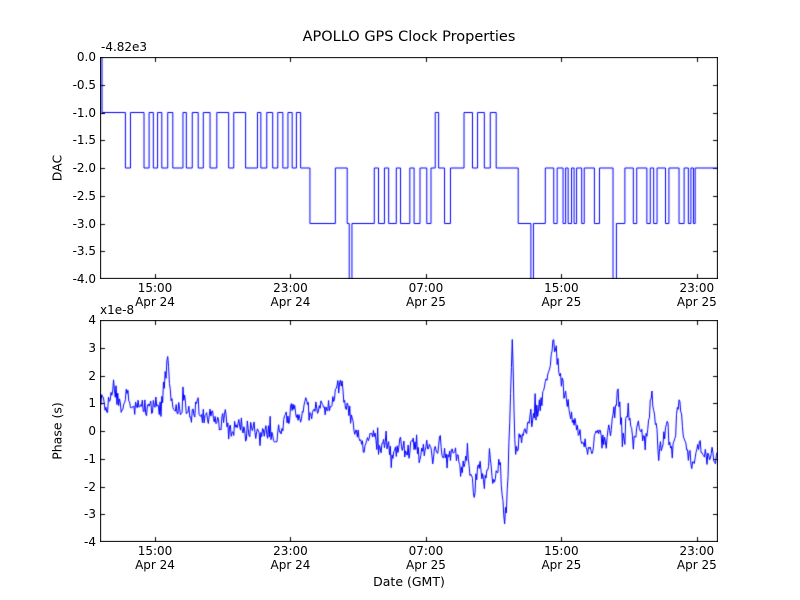 The width and height of the screenshot is (800, 600). What do you see at coordinates (92, 320) in the screenshot?
I see `y-tick-label: 4` at bounding box center [92, 320].